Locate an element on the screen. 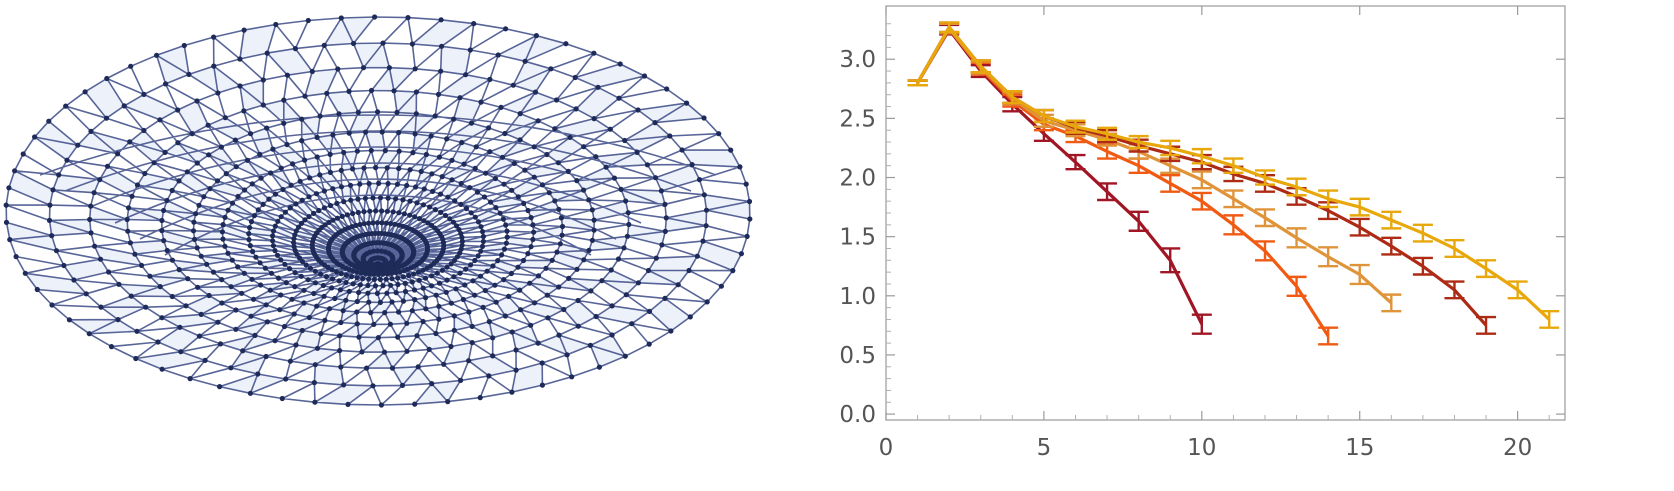  error-bar is located at coordinates (1391, 220).